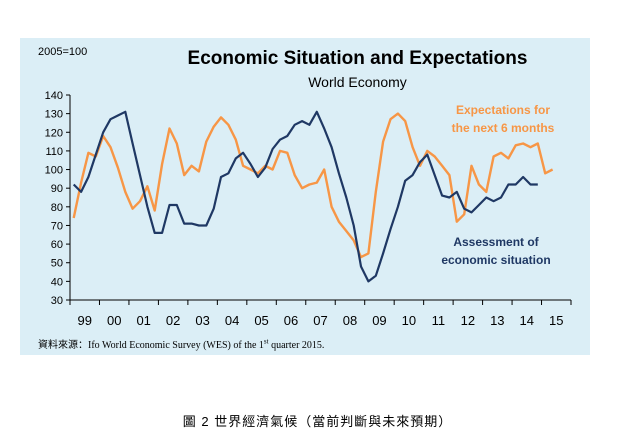 The height and width of the screenshot is (445, 635). What do you see at coordinates (143, 320) in the screenshot?
I see `x-tick-label: 01` at bounding box center [143, 320].